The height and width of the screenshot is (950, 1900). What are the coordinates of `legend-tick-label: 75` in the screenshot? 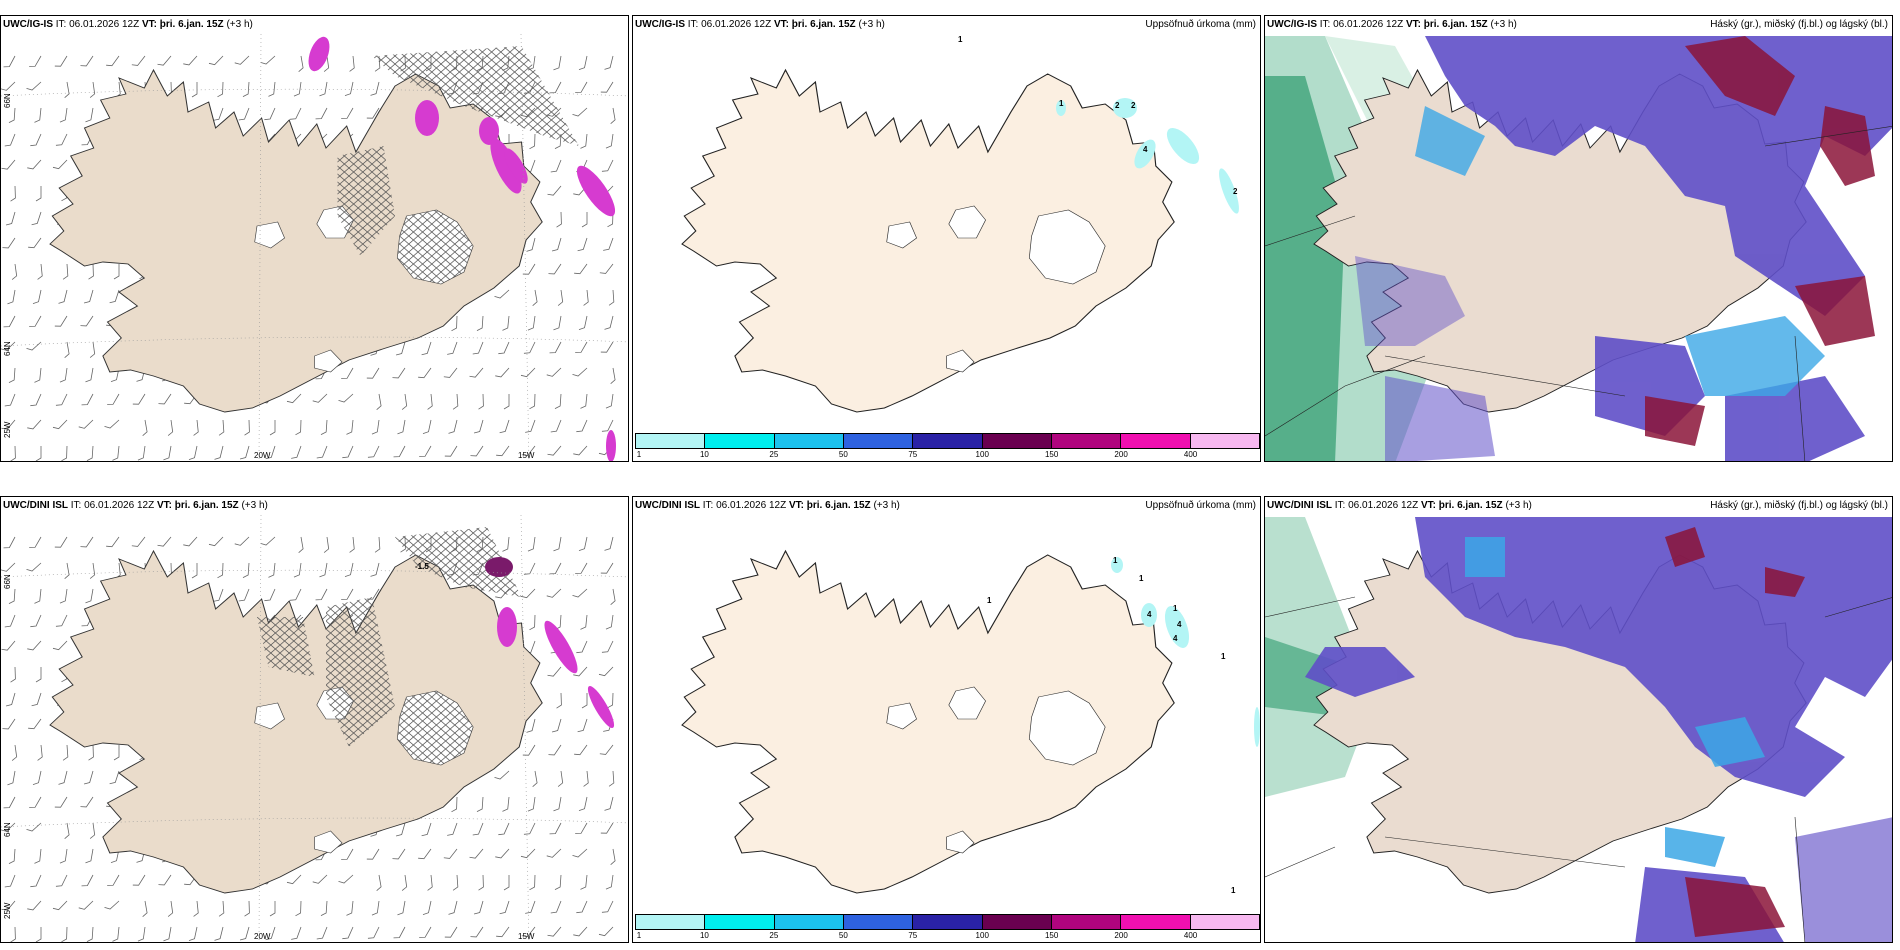 It's located at (913, 935).